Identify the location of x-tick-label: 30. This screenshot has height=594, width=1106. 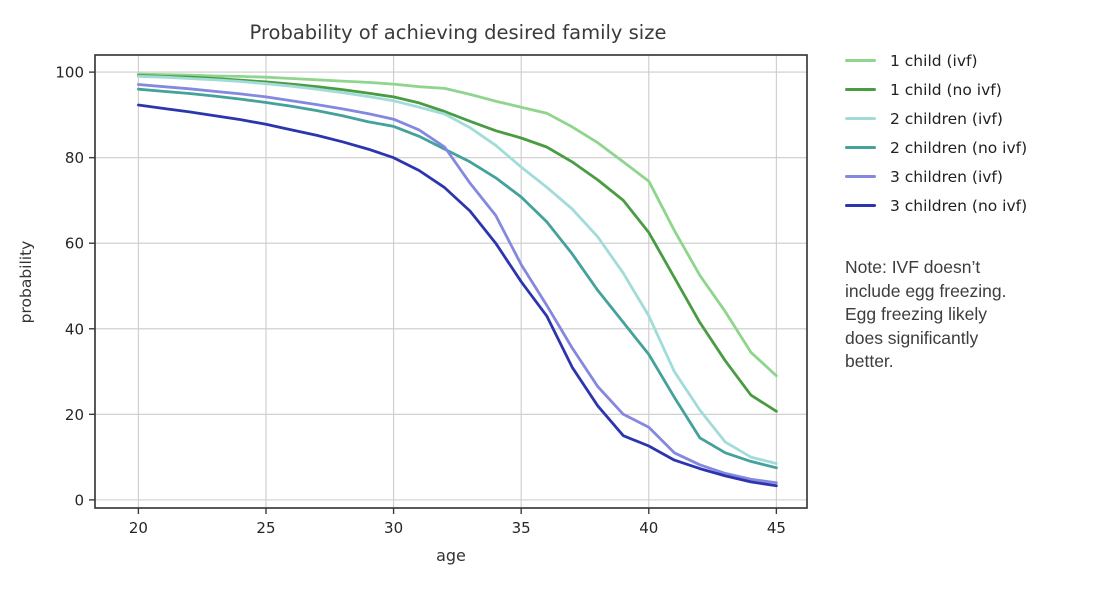
(393, 528).